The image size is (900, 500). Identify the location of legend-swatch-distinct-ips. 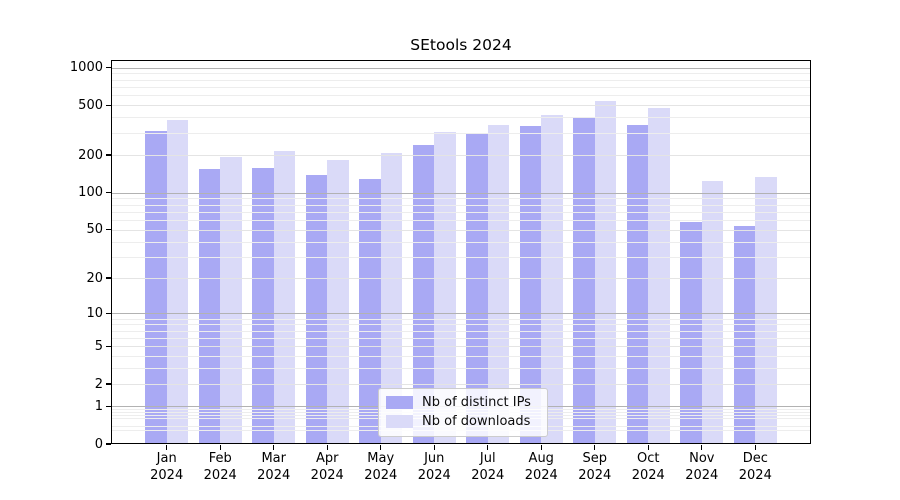
(399, 402).